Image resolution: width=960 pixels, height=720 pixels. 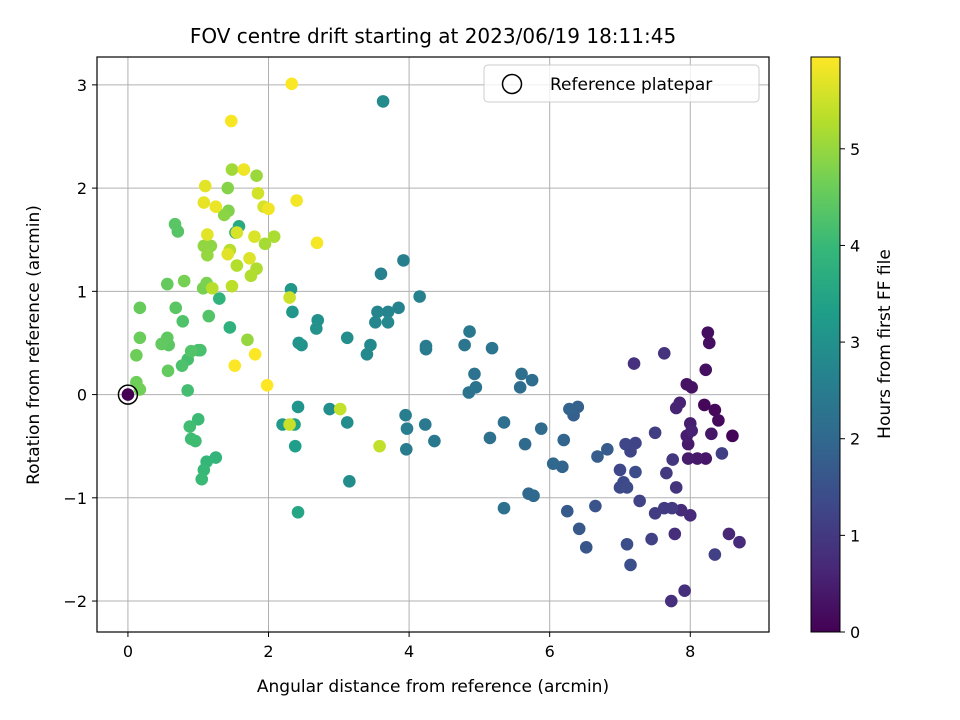 I want to click on legend: Reference platepar, so click(x=621, y=83).